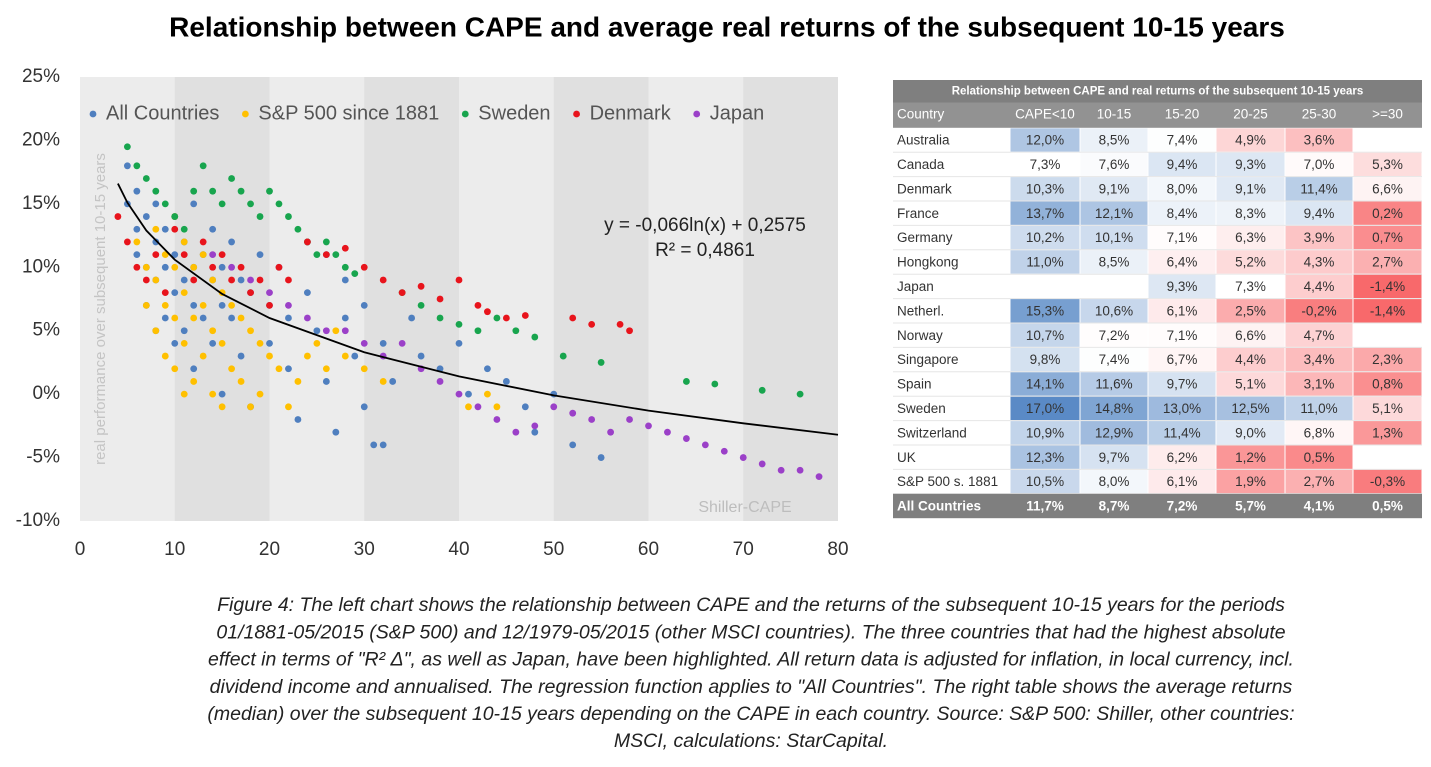 This screenshot has width=1431, height=767. I want to click on y-tick-label: 0%, so click(47, 393).